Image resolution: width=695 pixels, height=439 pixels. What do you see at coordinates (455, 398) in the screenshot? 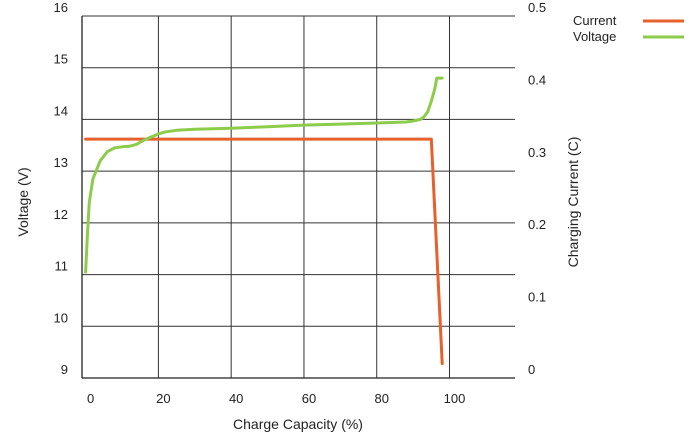
I see `x-tick-label: 100` at bounding box center [455, 398].